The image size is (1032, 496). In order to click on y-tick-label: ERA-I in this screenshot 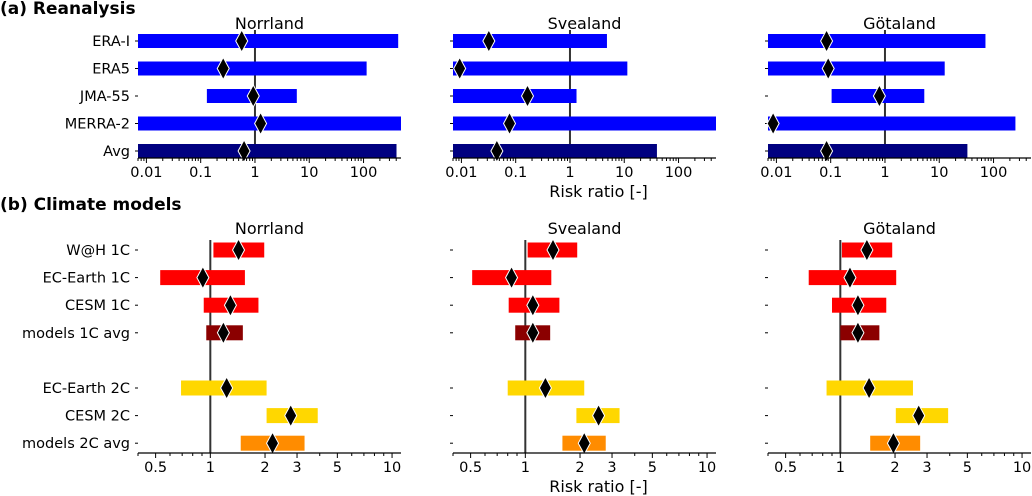, I will do `click(111, 42)`.